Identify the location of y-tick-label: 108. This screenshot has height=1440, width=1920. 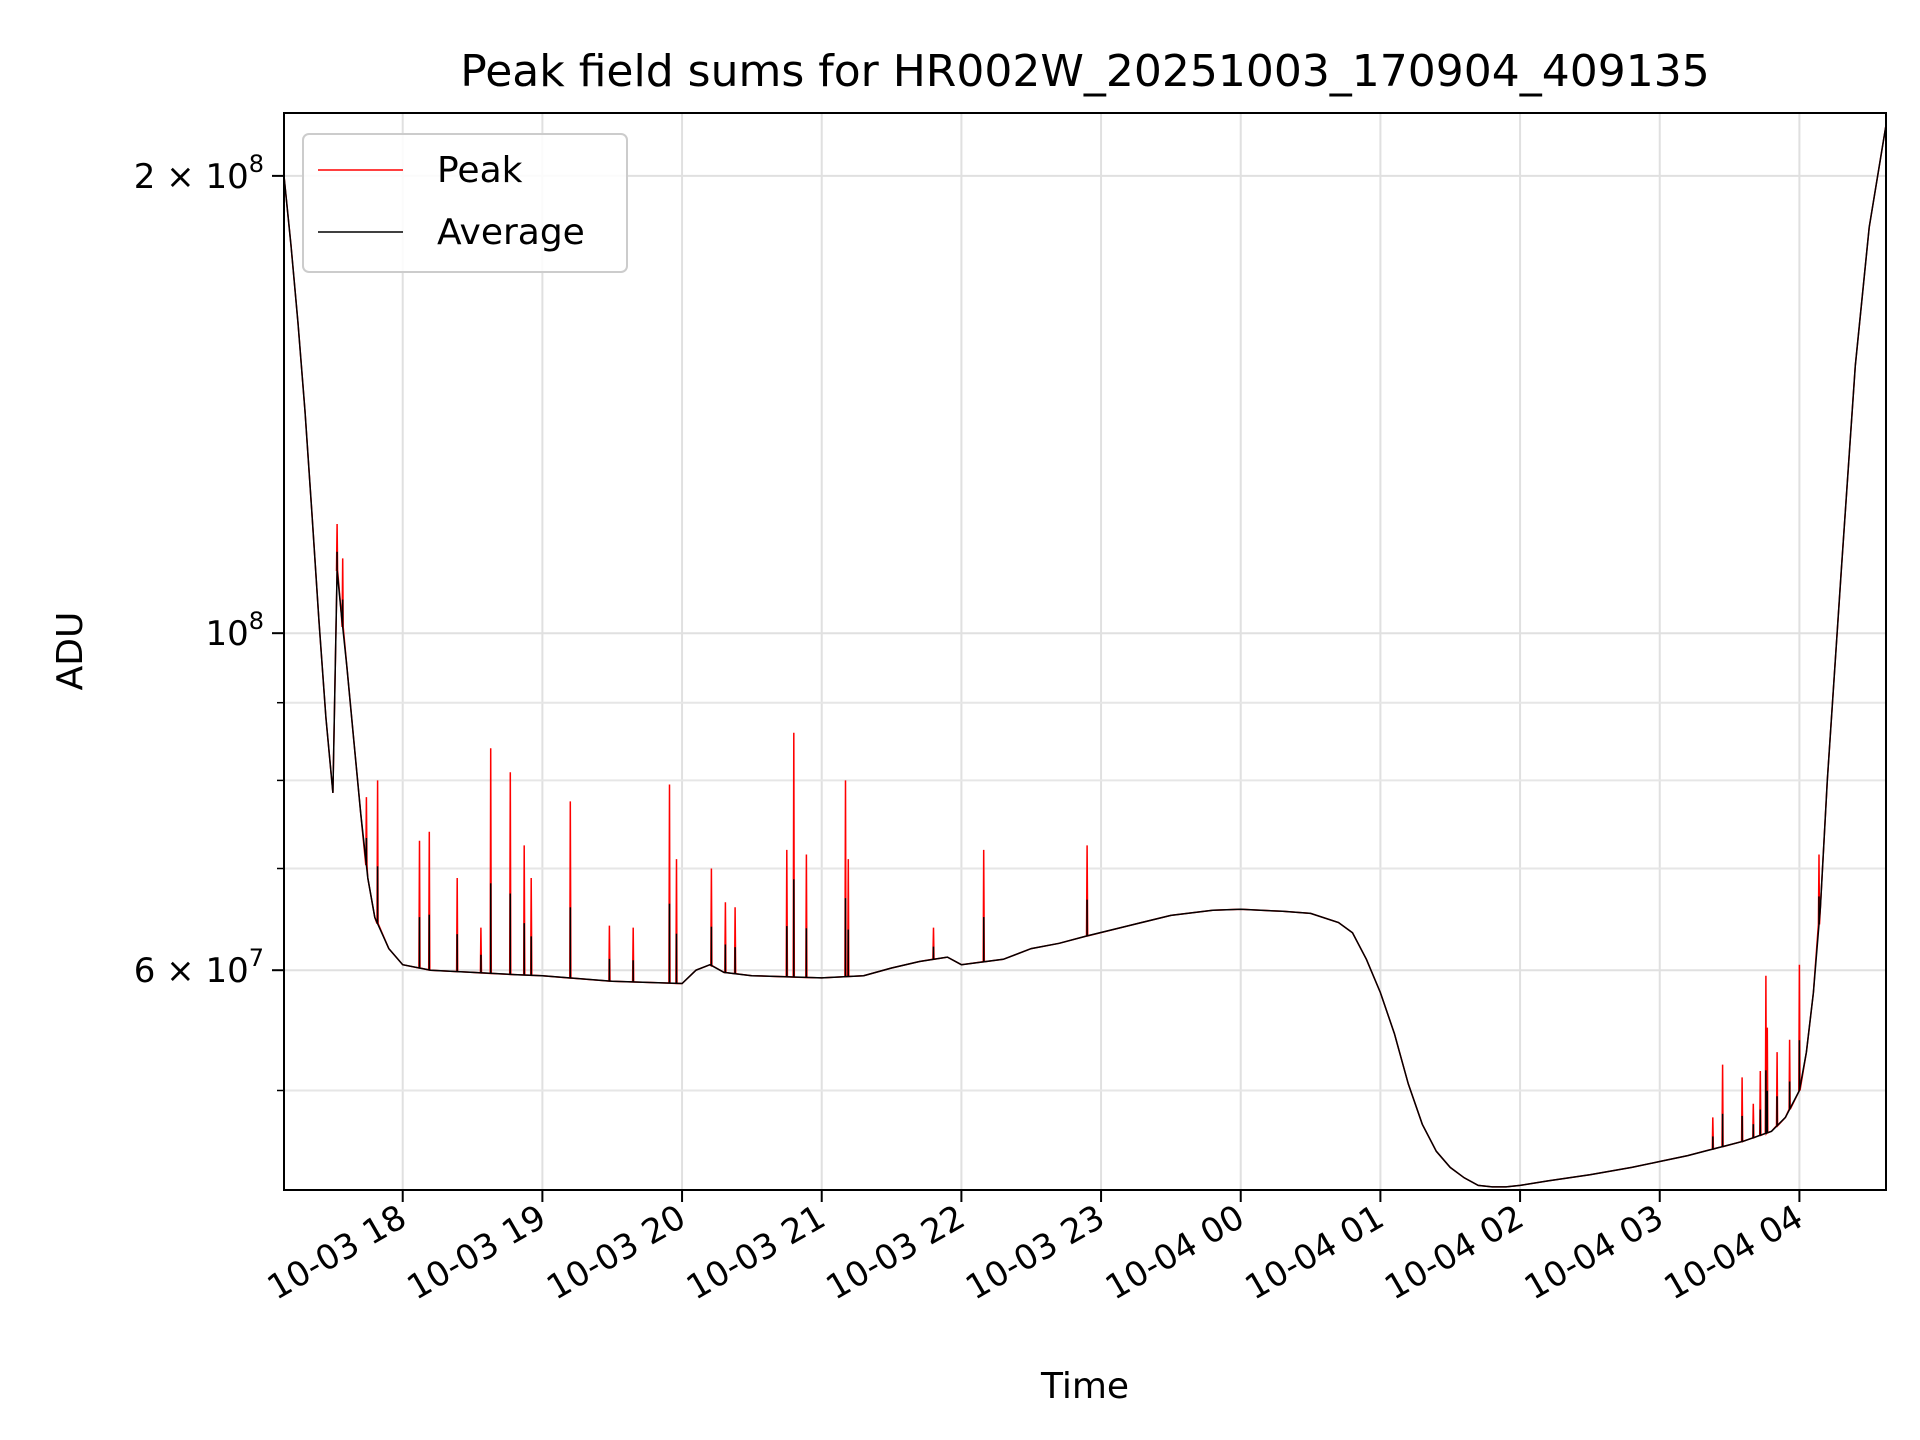
(234, 630).